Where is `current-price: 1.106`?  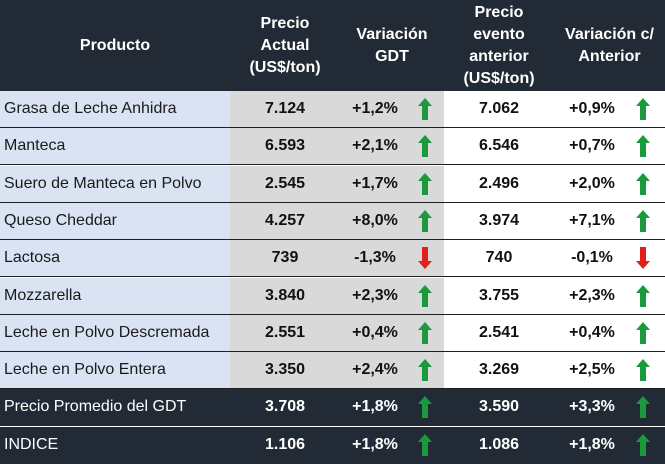 current-price: 1.106 is located at coordinates (285, 444).